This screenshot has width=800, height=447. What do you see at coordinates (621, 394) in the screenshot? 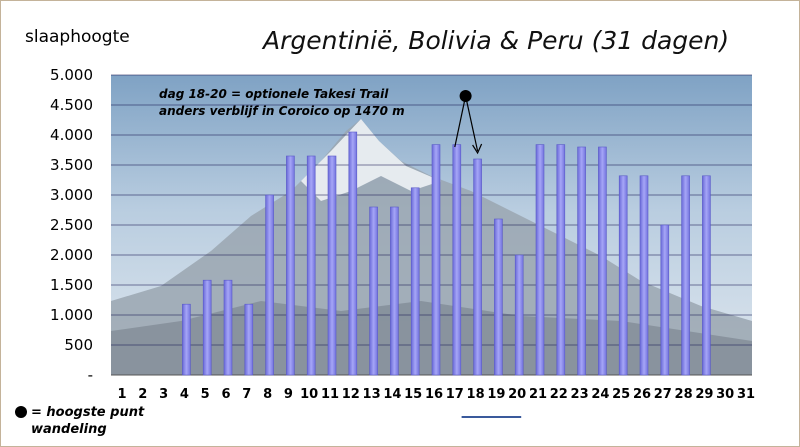
I see `x-tick-label: 25` at bounding box center [621, 394].